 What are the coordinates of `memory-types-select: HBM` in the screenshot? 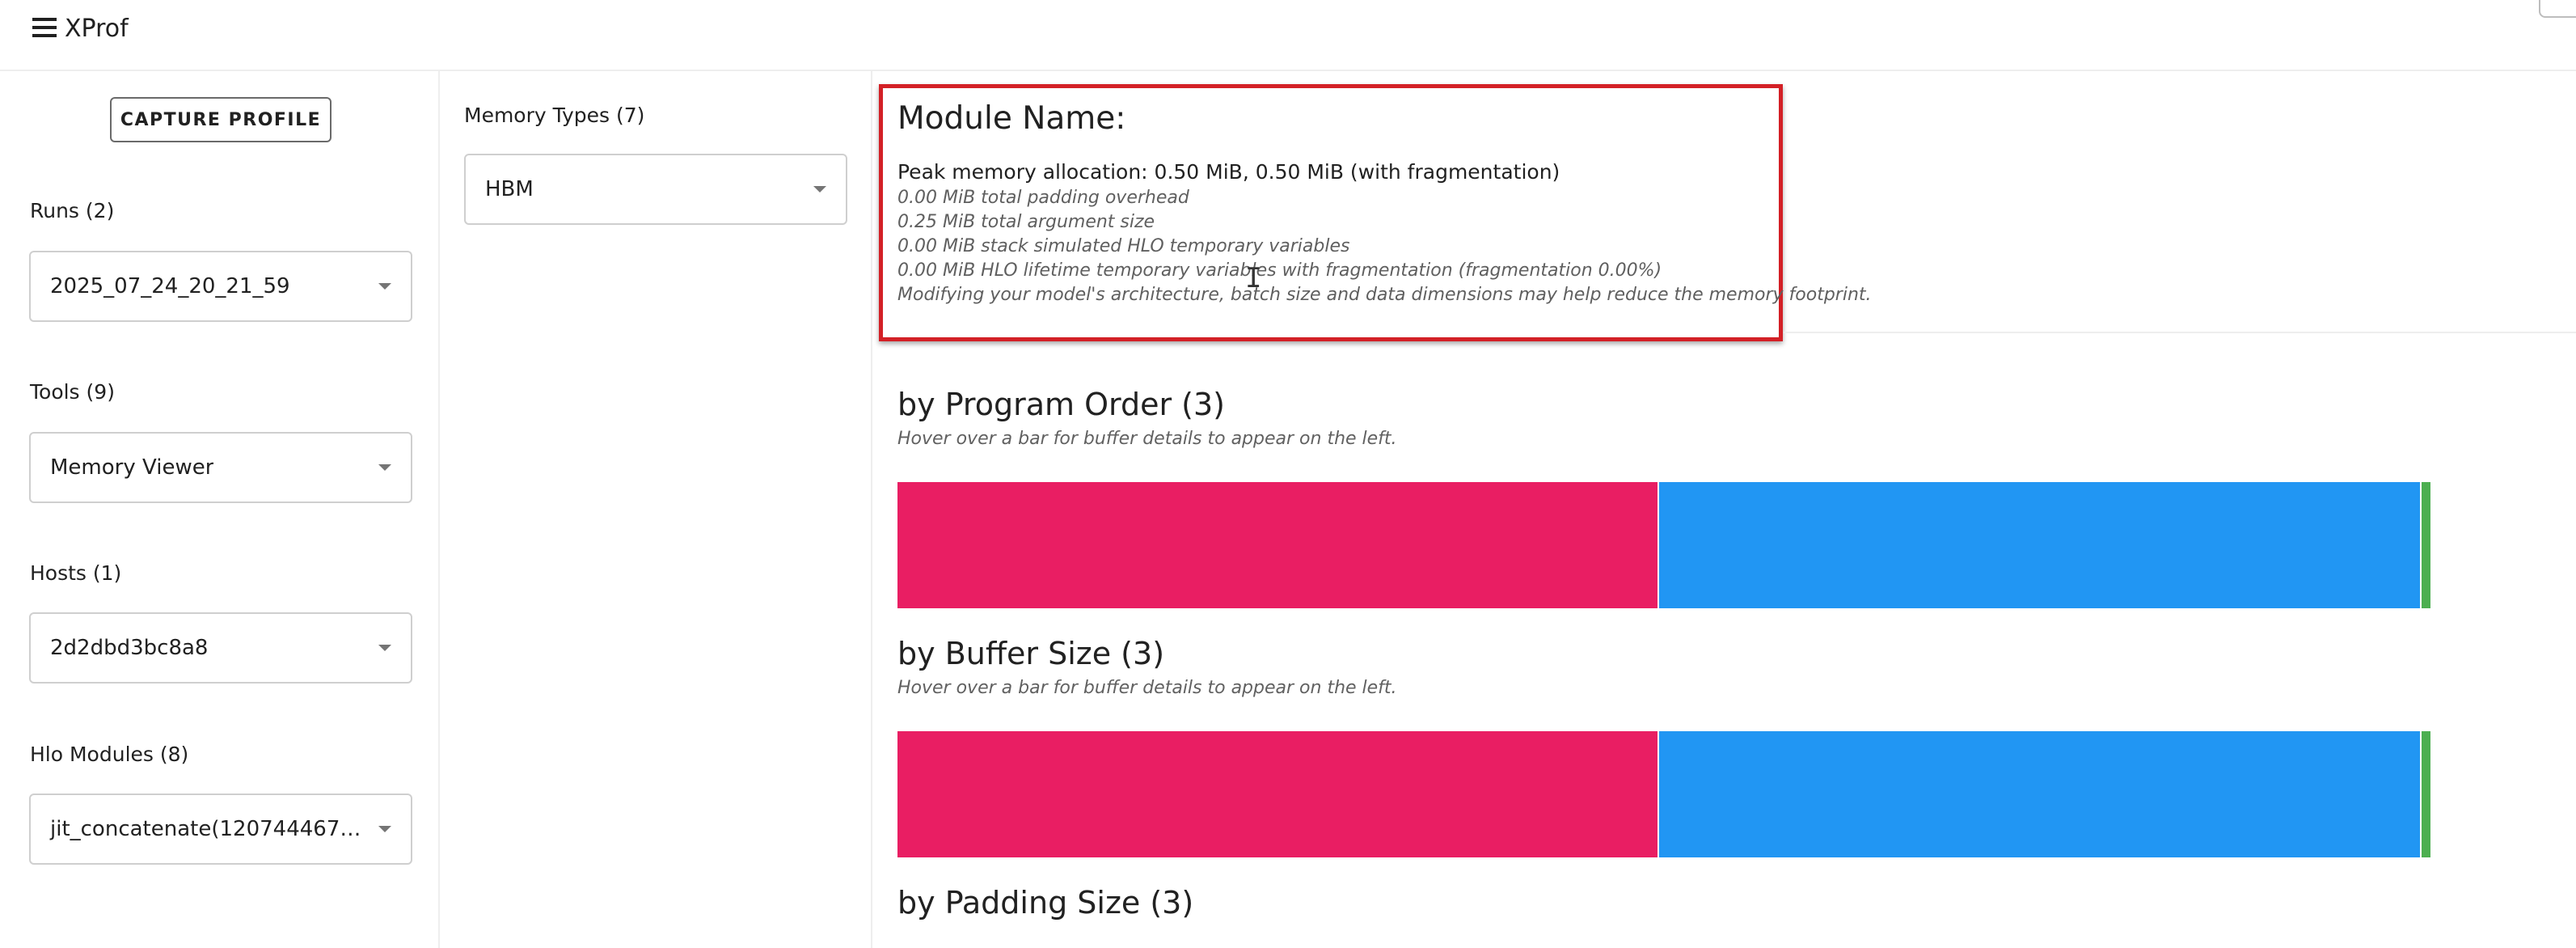 It's located at (655, 189).